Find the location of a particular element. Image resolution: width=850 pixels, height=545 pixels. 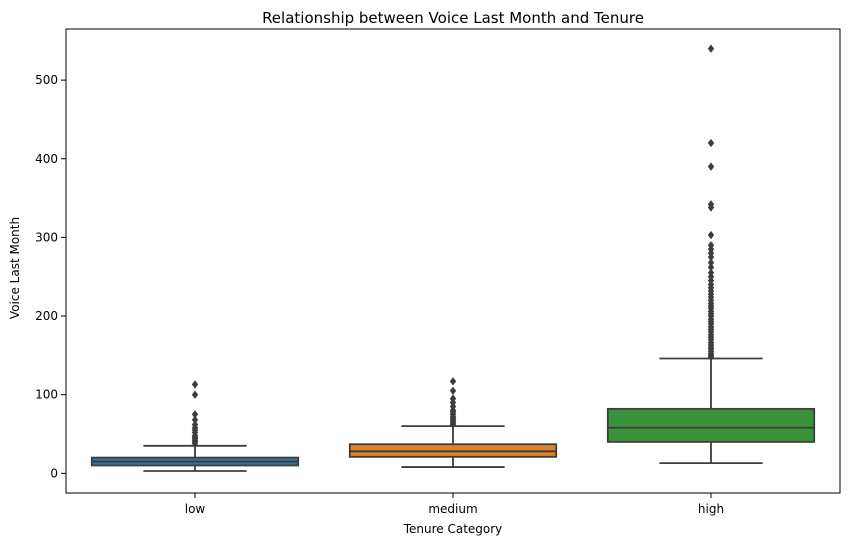

y-axis-label: Voice Last Month is located at coordinates (15, 268).